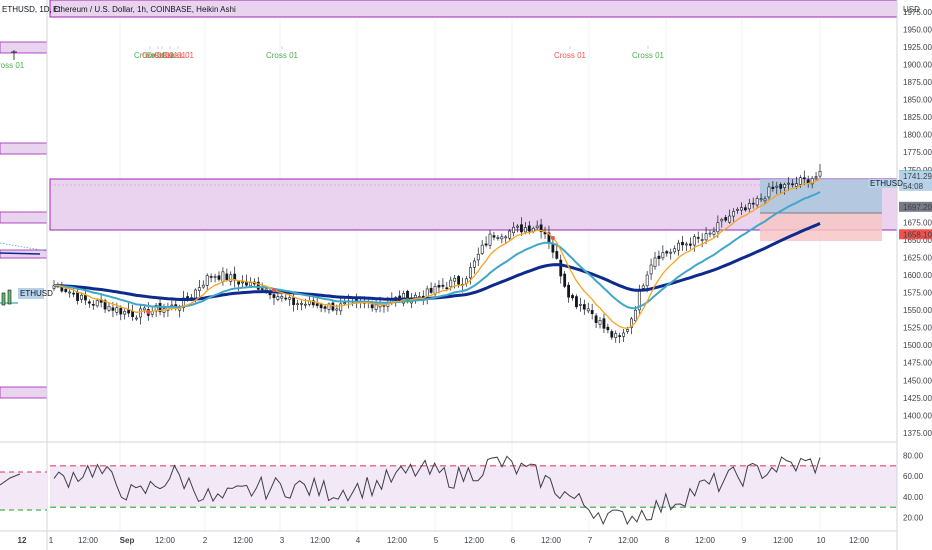 This screenshot has height=550, width=932. I want to click on price-tick: 1650.00, so click(917, 240).